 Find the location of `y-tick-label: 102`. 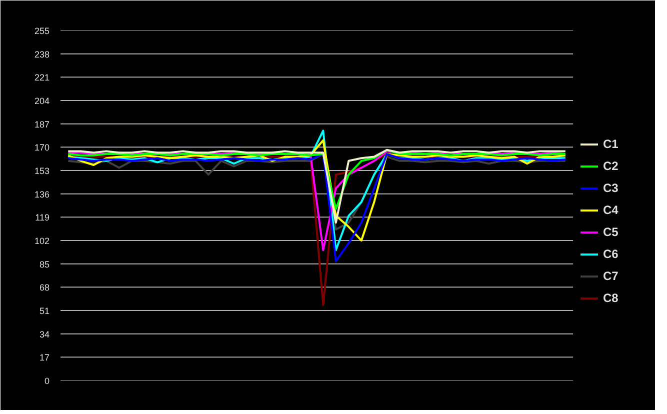

y-tick-label: 102 is located at coordinates (42, 241).